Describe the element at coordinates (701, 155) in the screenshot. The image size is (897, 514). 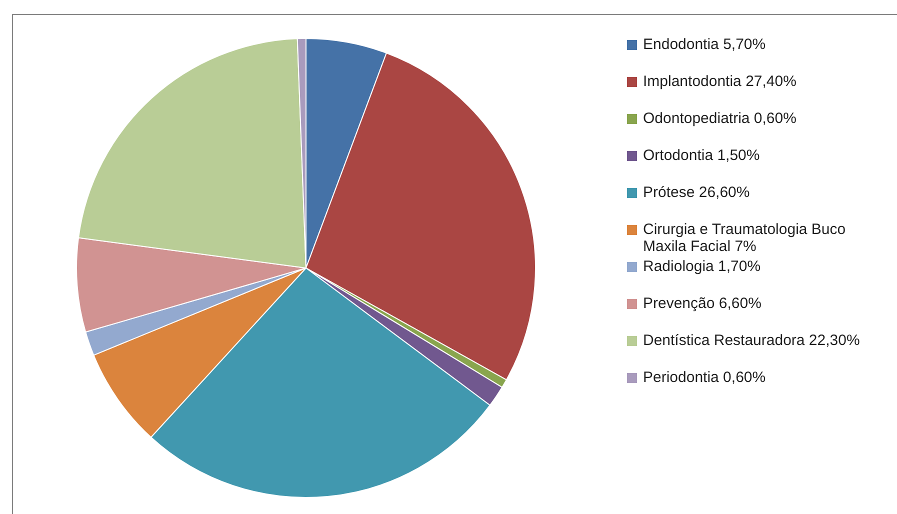
I see `legend-label: Ortodontia 1,50%` at that location.